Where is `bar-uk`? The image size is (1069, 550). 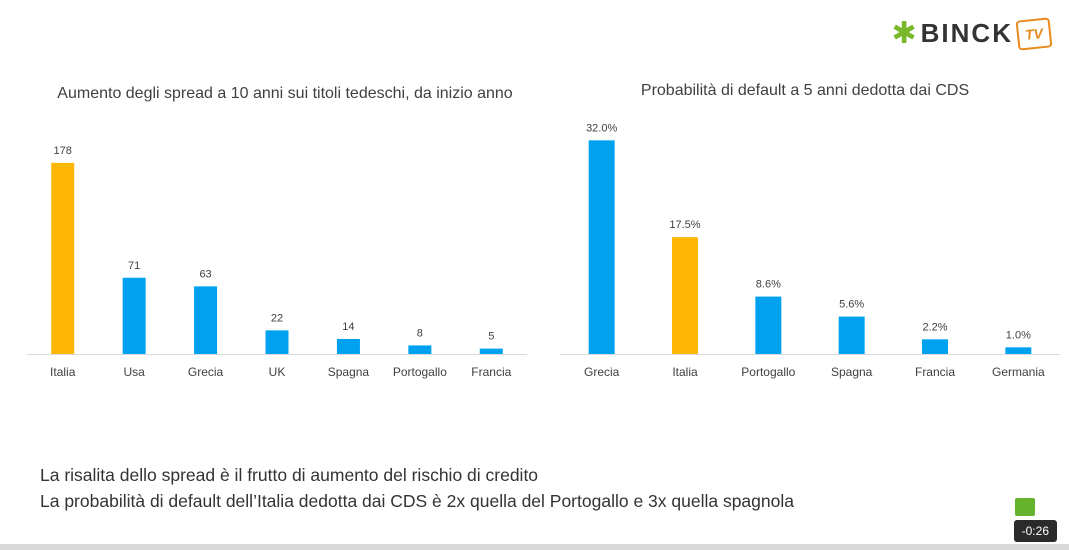
bar-uk is located at coordinates (277, 342).